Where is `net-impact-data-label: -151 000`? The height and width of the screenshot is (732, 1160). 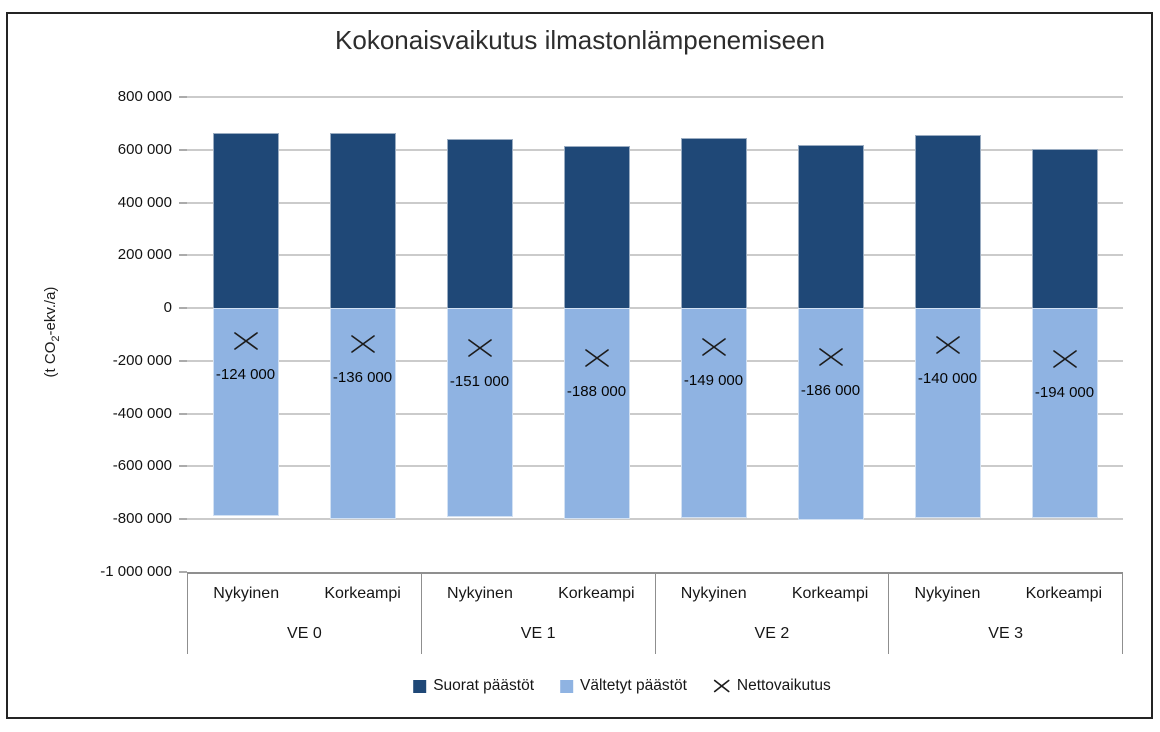
net-impact-data-label: -151 000 is located at coordinates (479, 381).